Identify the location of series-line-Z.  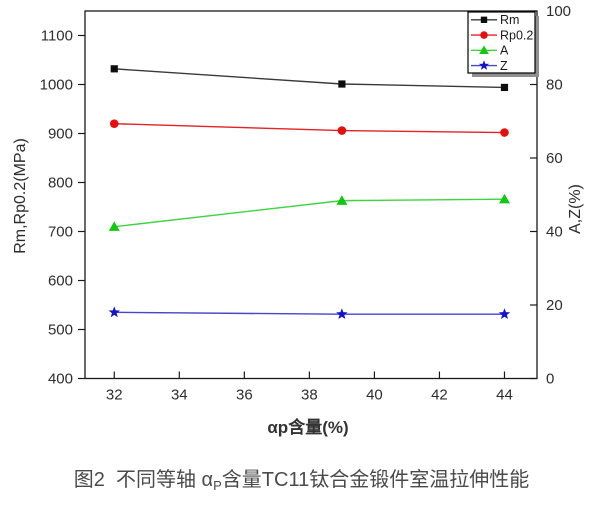
(309, 313).